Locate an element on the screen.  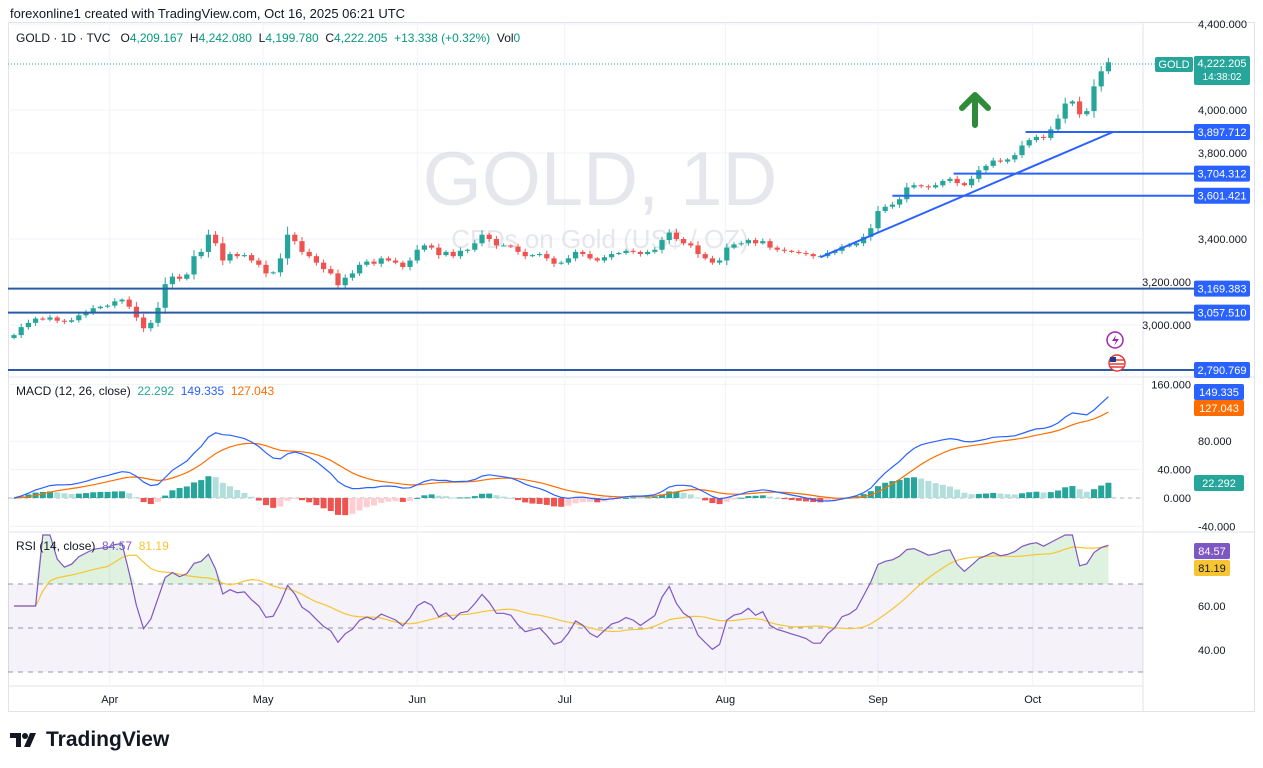
time-axis-label-aug: Aug is located at coordinates (726, 700).